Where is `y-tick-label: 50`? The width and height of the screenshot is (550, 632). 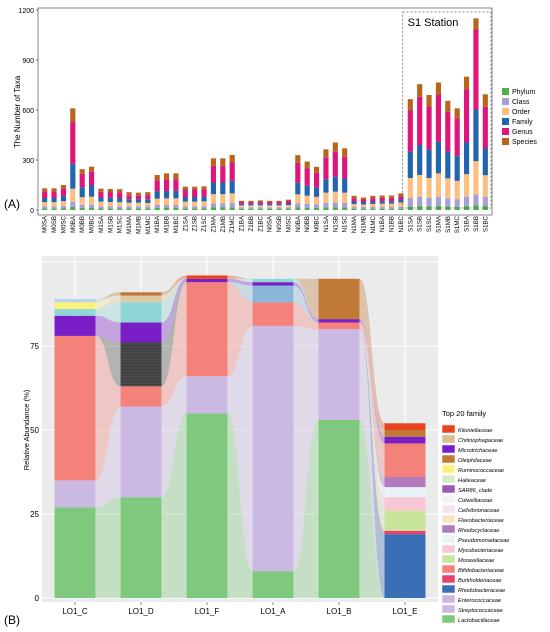 y-tick-label: 50 is located at coordinates (34, 430).